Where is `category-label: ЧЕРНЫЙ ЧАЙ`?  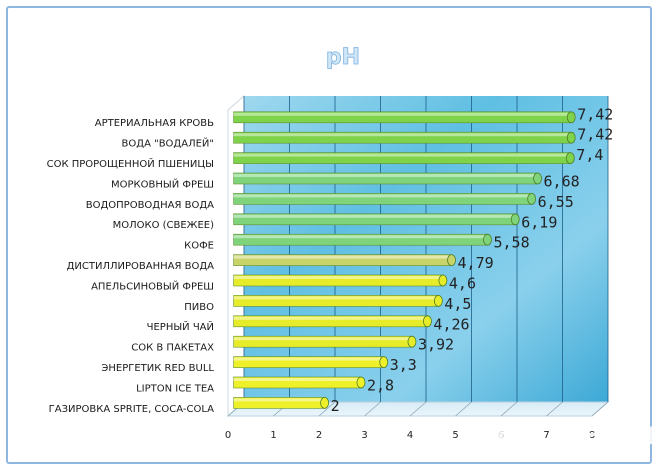 category-label: ЧЕРНЫЙ ЧАЙ is located at coordinates (180, 326).